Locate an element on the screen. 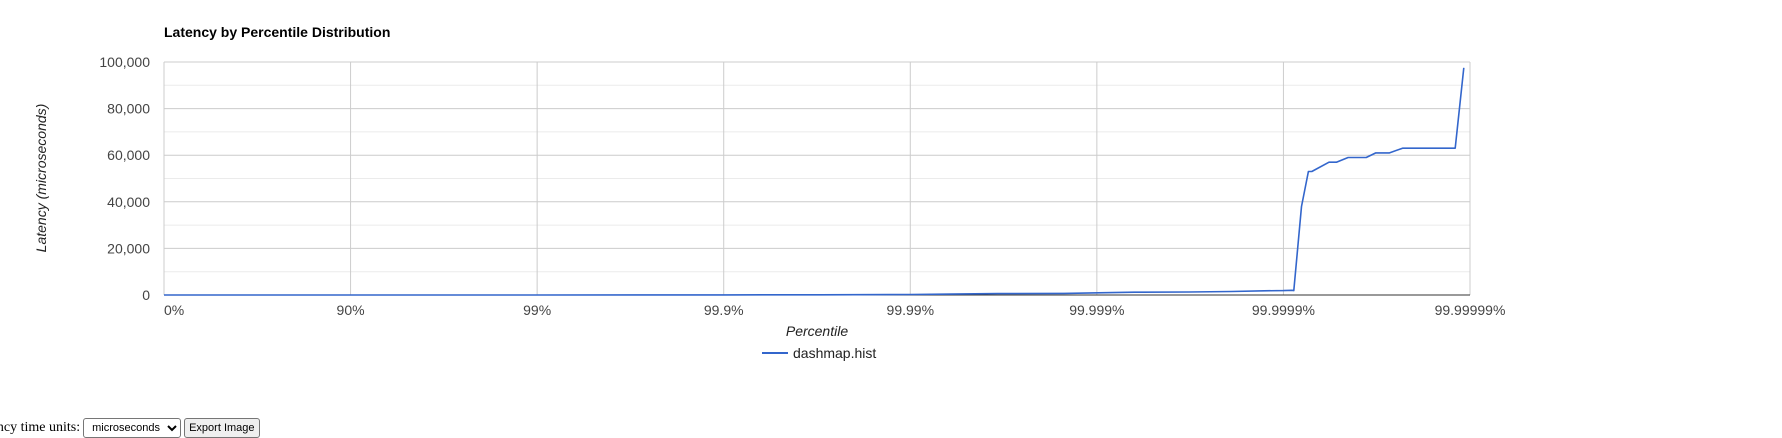  y-tick-labels: 0 20,000 40,000 60,000 80,000 100,000 is located at coordinates (124, 178).